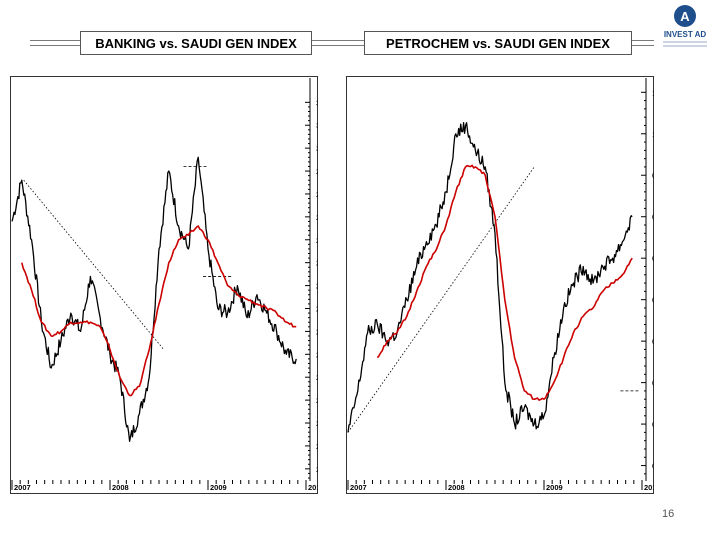 This screenshot has width=720, height=540. What do you see at coordinates (441, 299) in the screenshot?
I see `uptrend-line` at bounding box center [441, 299].